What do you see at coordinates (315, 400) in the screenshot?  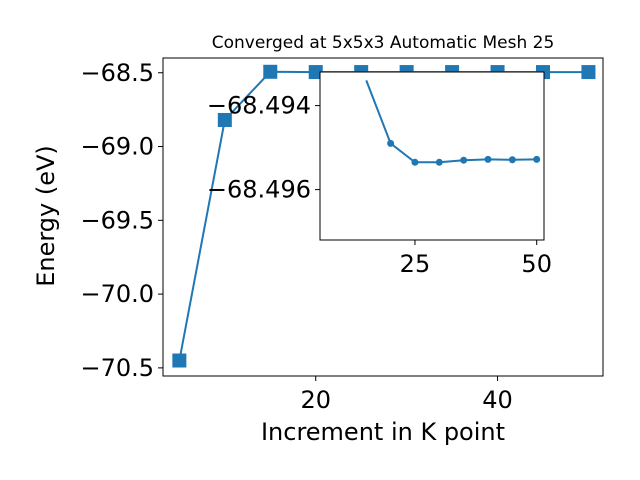 I see `x-tick-label: 20` at bounding box center [315, 400].